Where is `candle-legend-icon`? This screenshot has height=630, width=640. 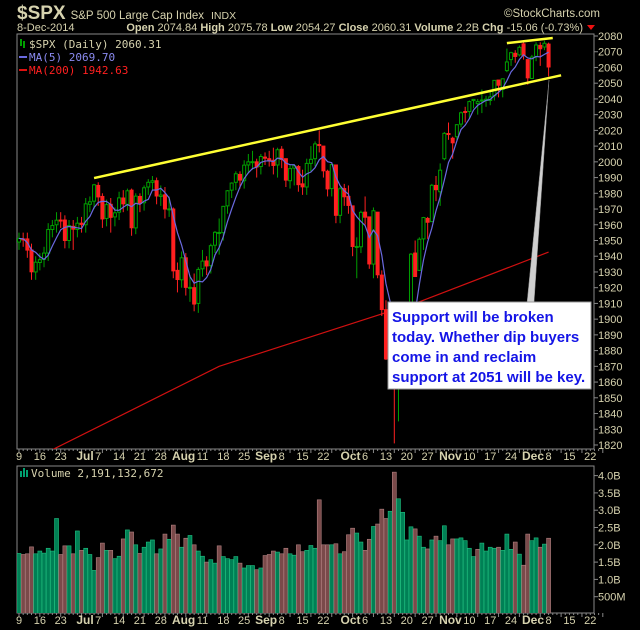
candle-legend-icon is located at coordinates (21, 42).